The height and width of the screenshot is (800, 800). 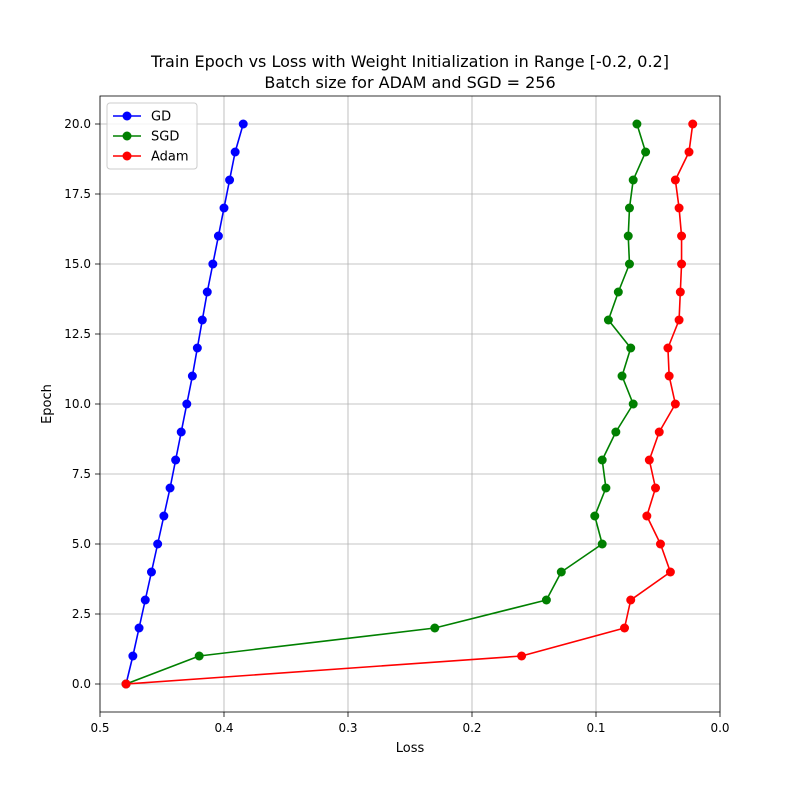 What do you see at coordinates (77, 194) in the screenshot?
I see `y-tick-label: 17.5` at bounding box center [77, 194].